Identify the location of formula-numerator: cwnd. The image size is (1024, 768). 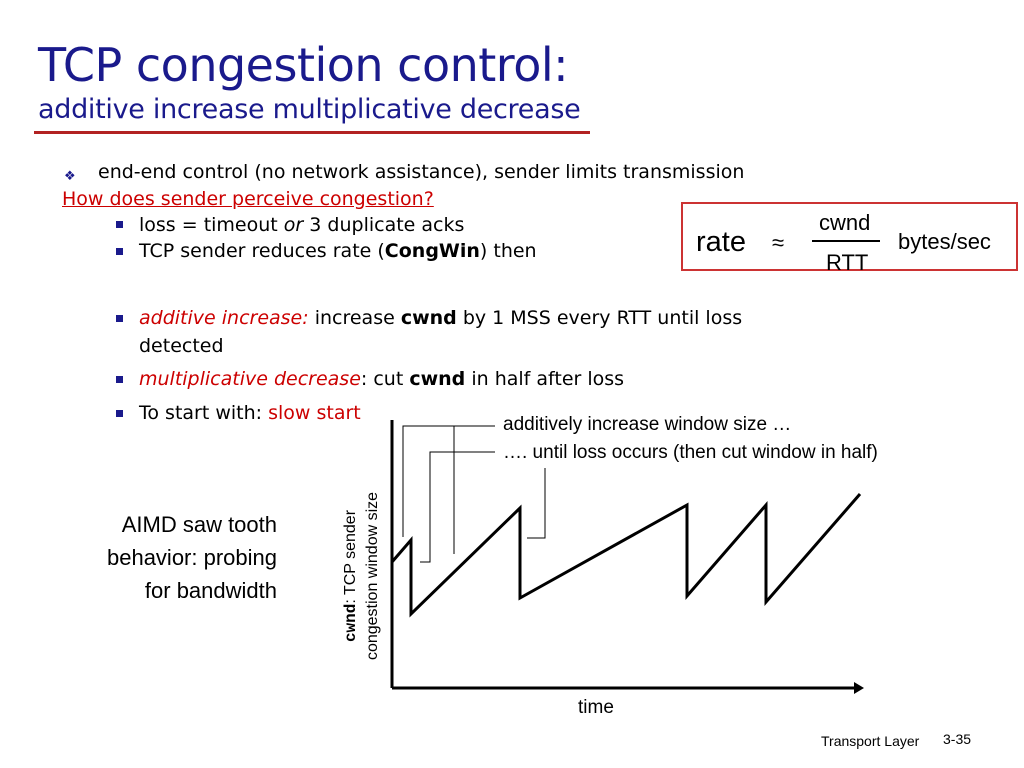
(845, 222).